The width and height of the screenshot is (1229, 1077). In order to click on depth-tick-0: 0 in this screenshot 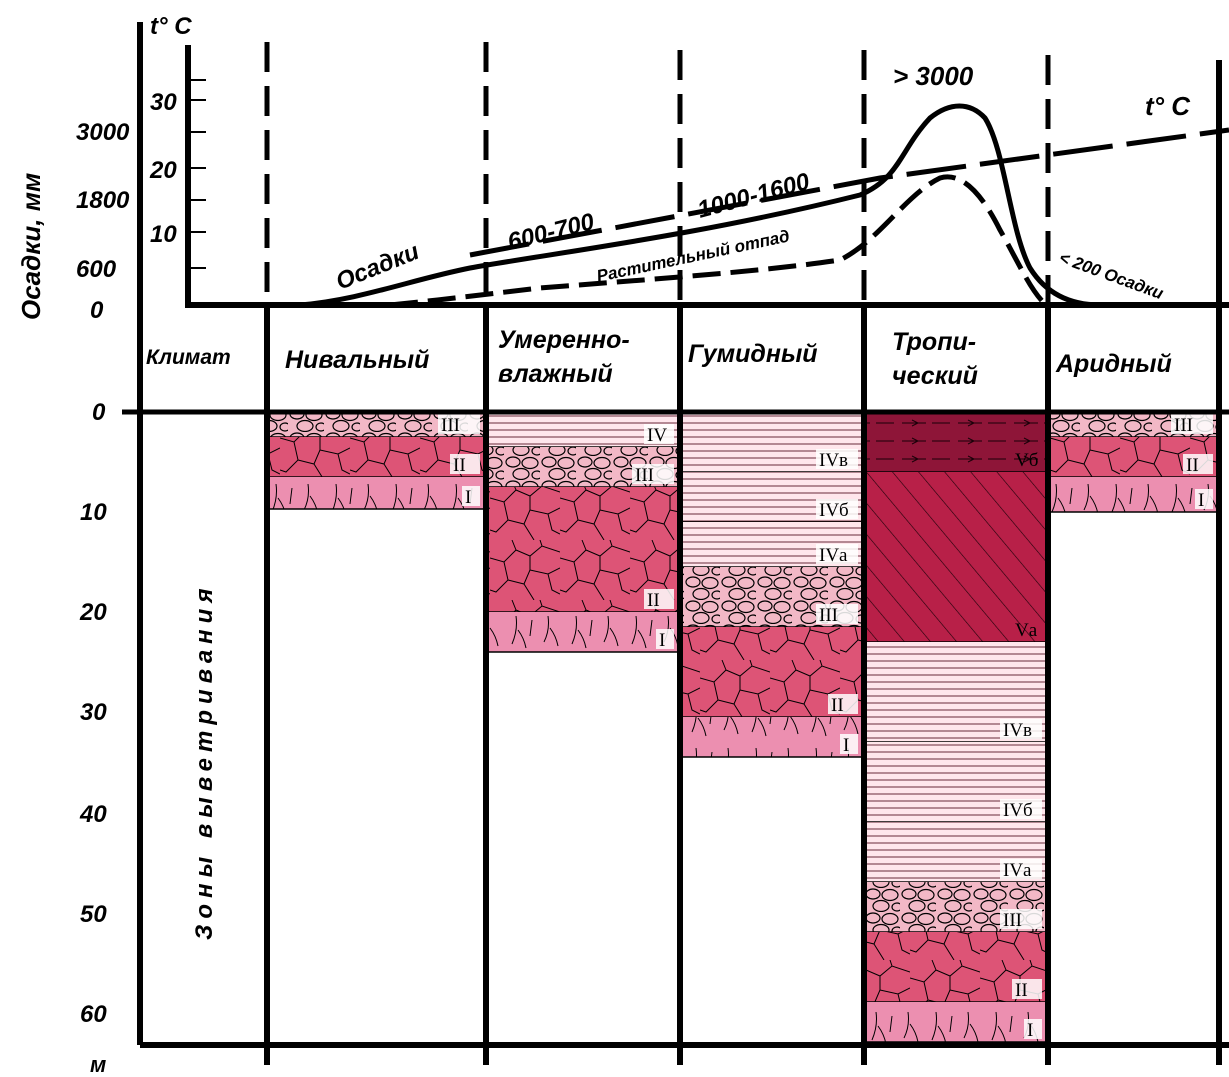, I will do `click(99, 412)`.